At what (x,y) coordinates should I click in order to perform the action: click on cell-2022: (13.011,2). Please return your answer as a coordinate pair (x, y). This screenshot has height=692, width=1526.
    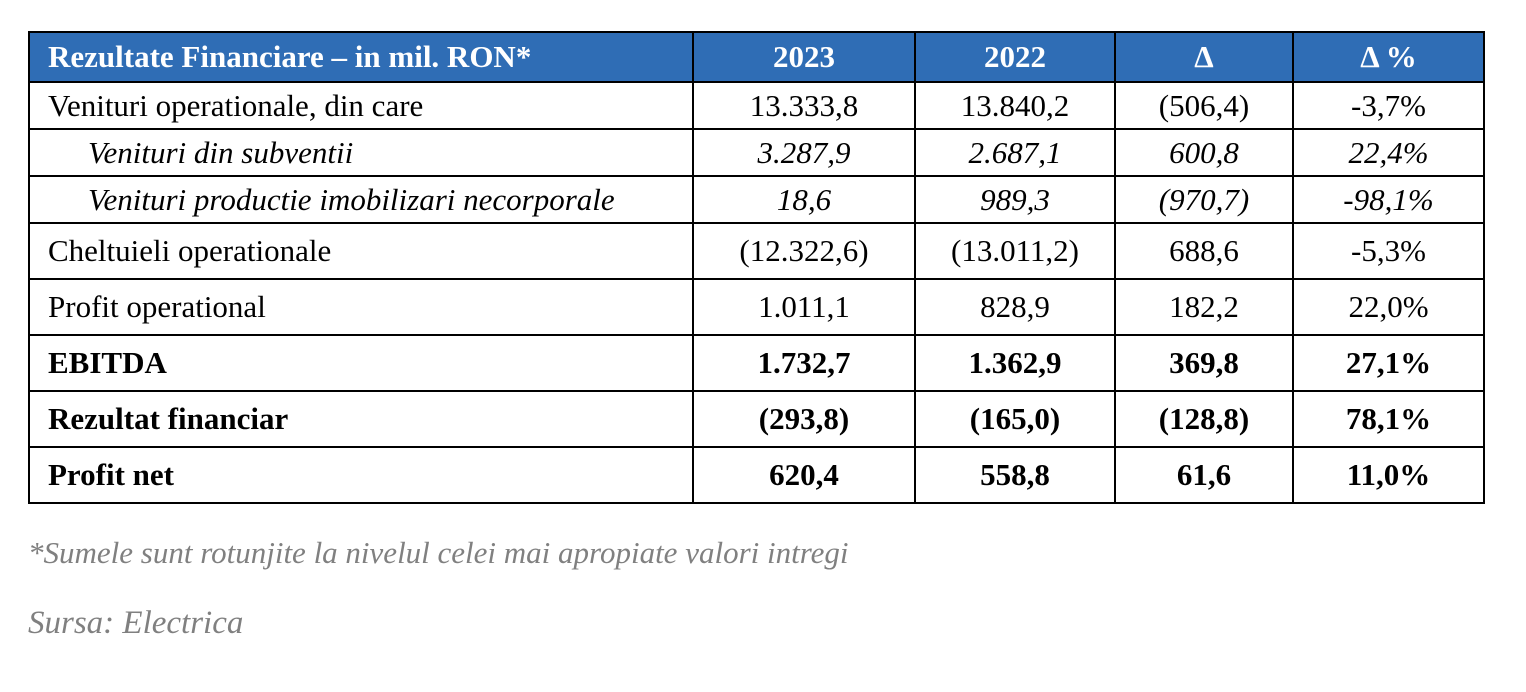
    Looking at the image, I should click on (1015, 251).